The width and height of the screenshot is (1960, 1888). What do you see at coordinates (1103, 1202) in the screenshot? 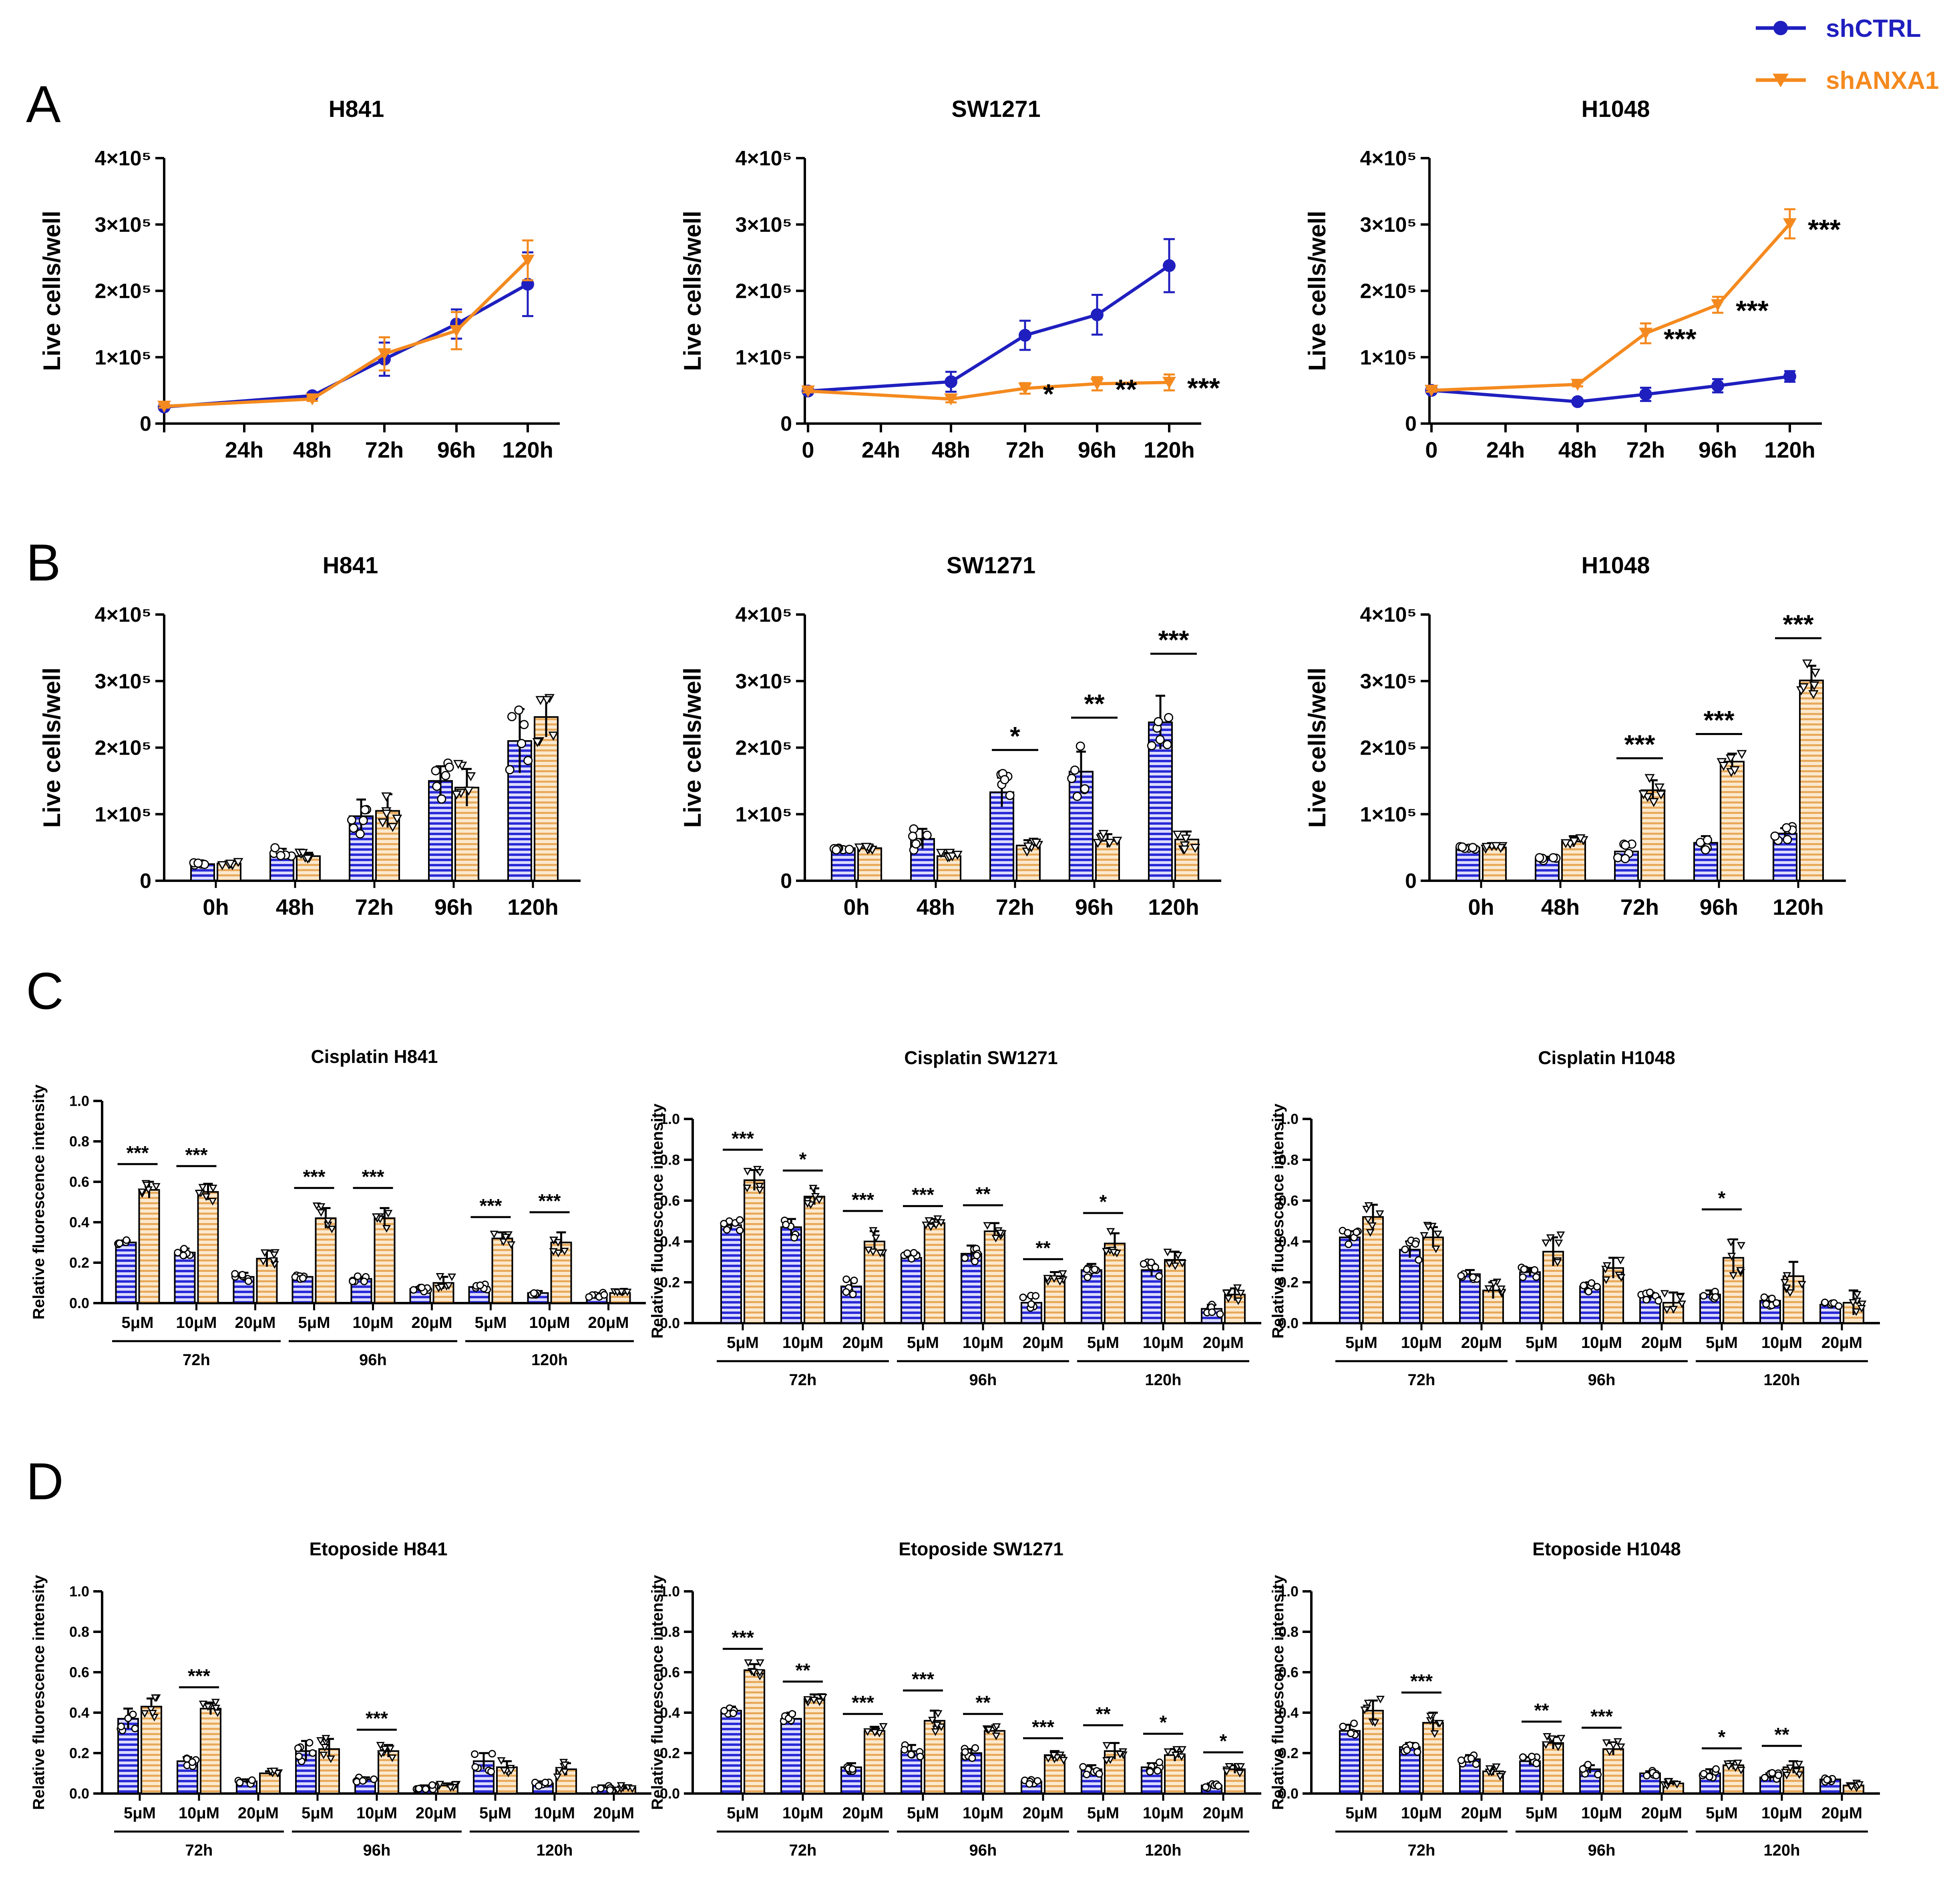
I see `significance-marker: *` at bounding box center [1103, 1202].